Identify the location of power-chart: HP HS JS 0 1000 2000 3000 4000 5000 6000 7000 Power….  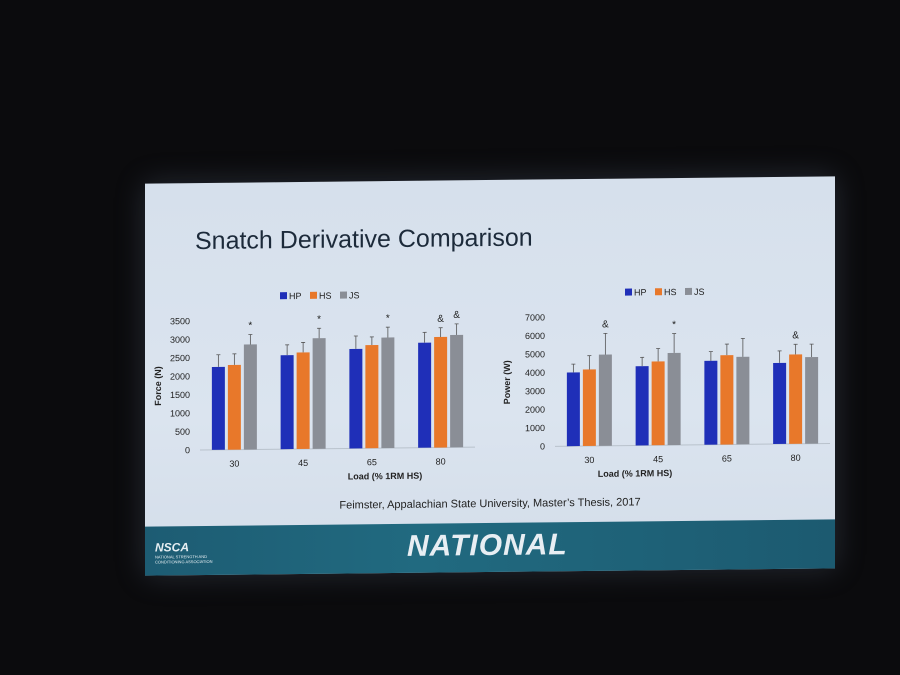
(666, 383).